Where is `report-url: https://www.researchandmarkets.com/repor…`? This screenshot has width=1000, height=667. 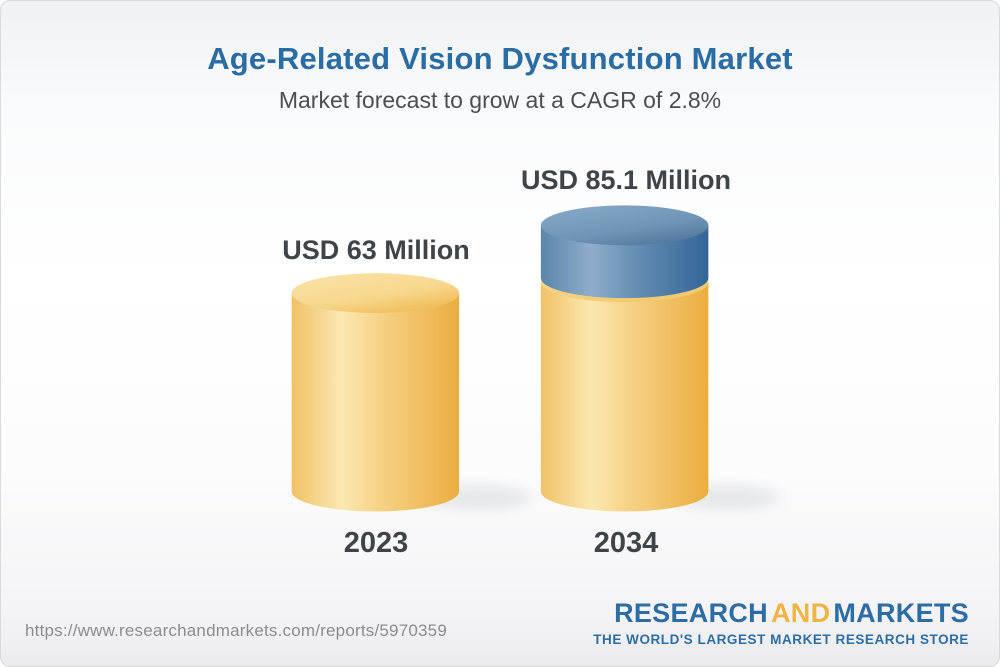 report-url: https://www.researchandmarkets.com/repor… is located at coordinates (236, 630).